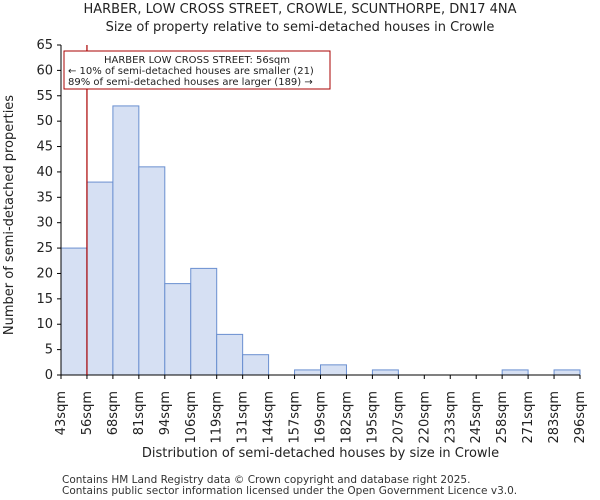 Image resolution: width=600 pixels, height=500 pixels. I want to click on x-tick-label: 56sqm, so click(87, 413).